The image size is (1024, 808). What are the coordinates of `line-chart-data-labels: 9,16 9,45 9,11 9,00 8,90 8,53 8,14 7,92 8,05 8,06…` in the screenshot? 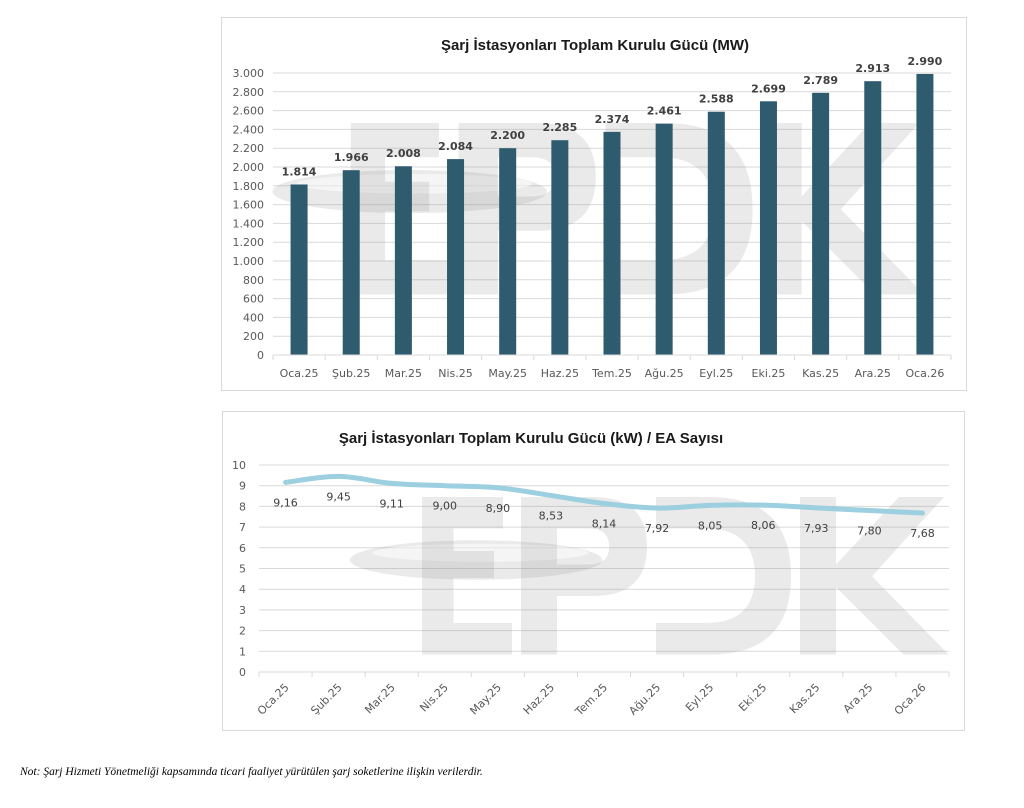 It's located at (603, 515).